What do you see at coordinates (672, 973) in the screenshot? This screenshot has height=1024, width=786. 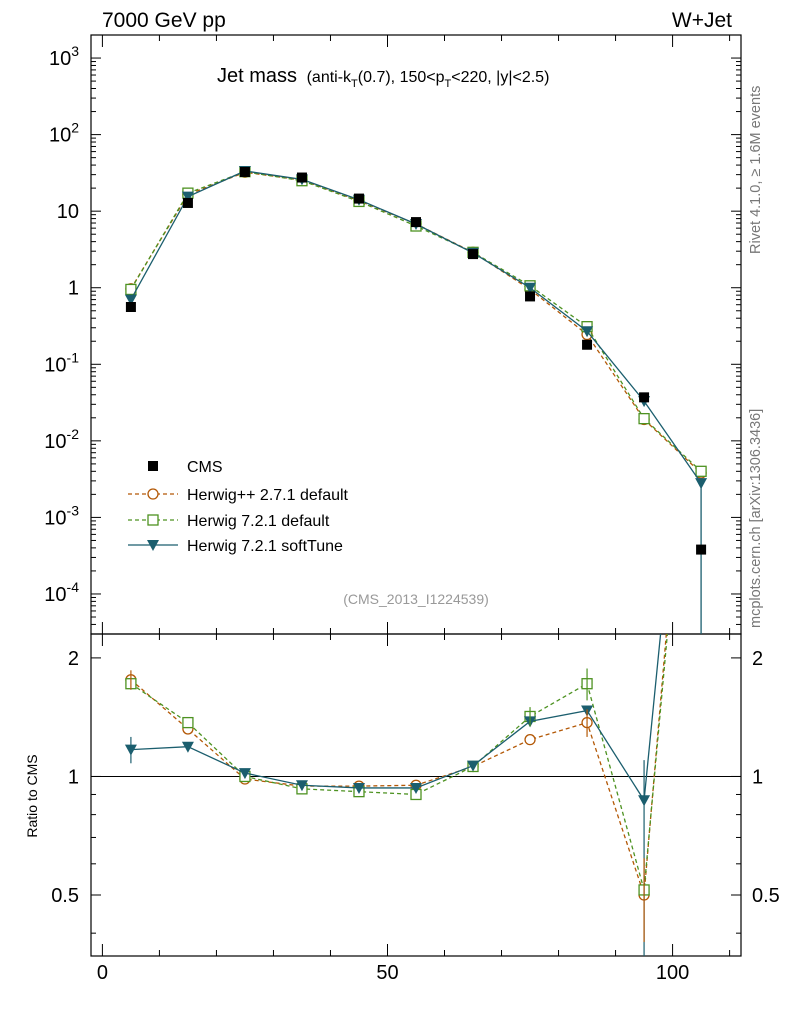 I see `x-tick-label: 100` at bounding box center [672, 973].